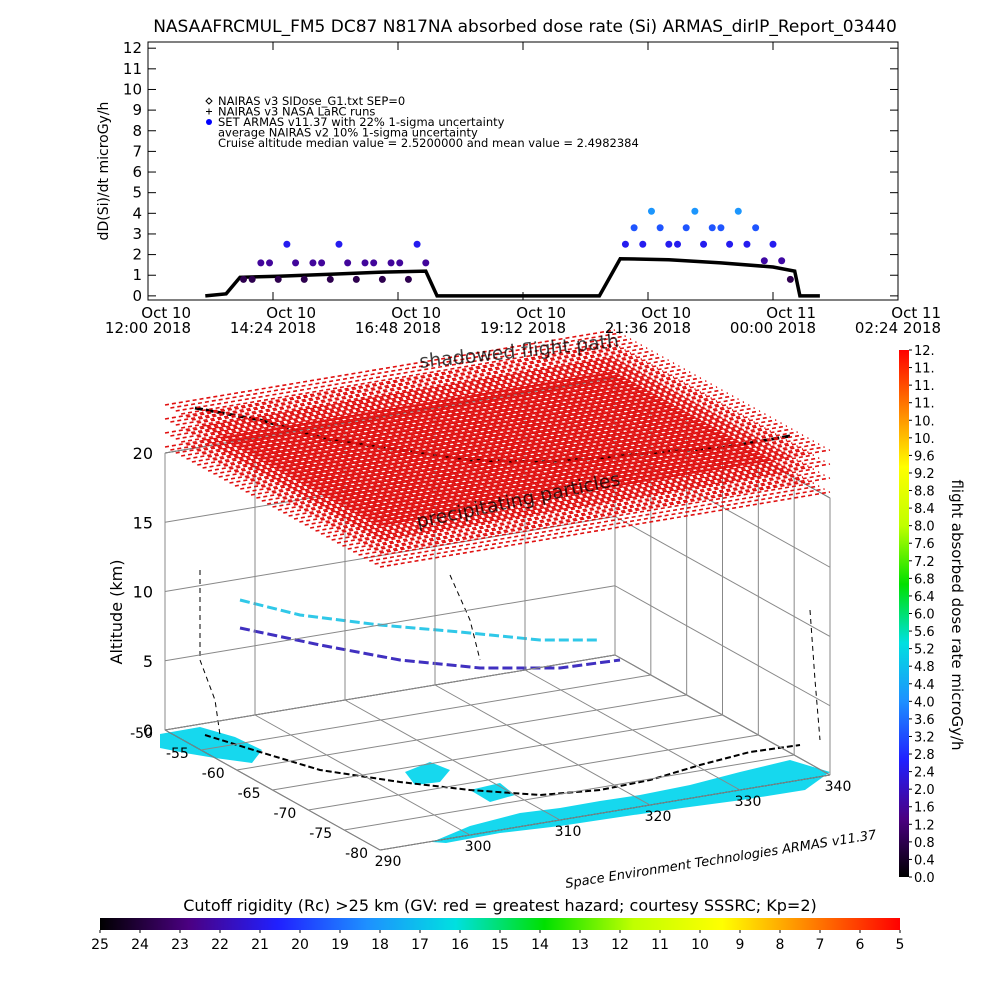  What do you see at coordinates (137, 193) in the screenshot?
I see `y-tick-label: 5` at bounding box center [137, 193].